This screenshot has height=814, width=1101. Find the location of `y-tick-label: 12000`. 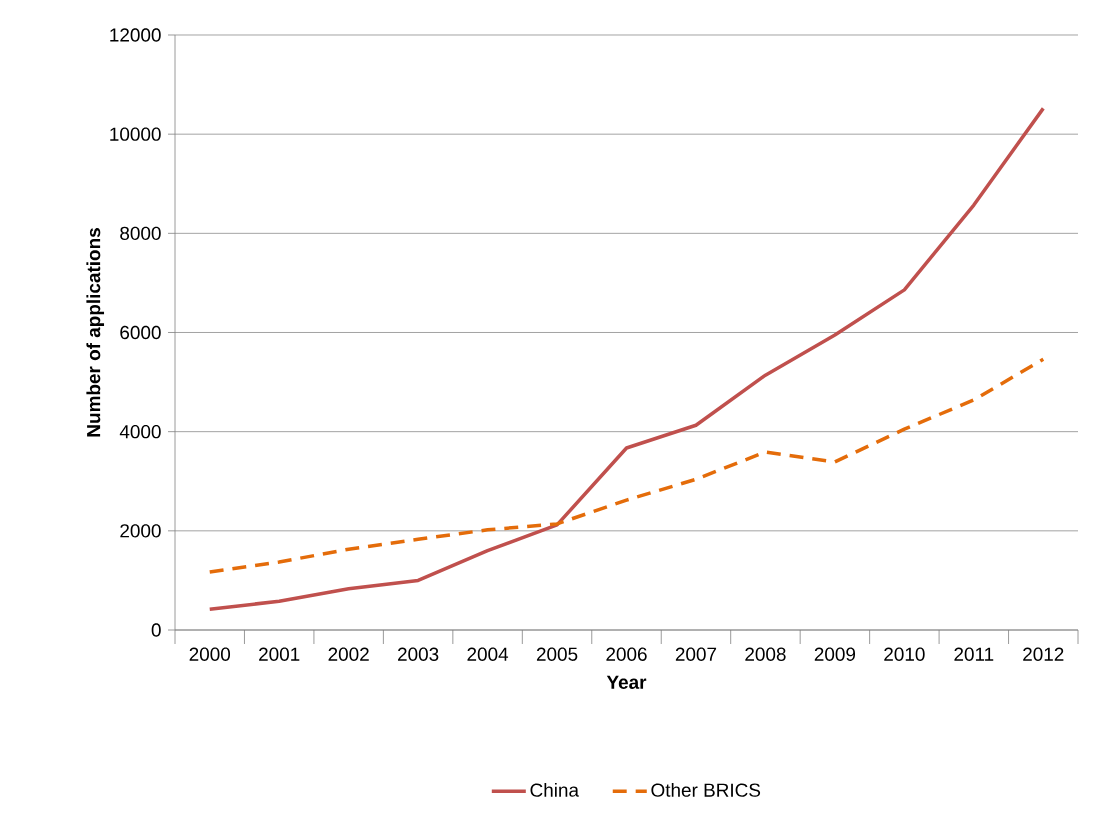

y-tick-label: 12000 is located at coordinates (135, 35).